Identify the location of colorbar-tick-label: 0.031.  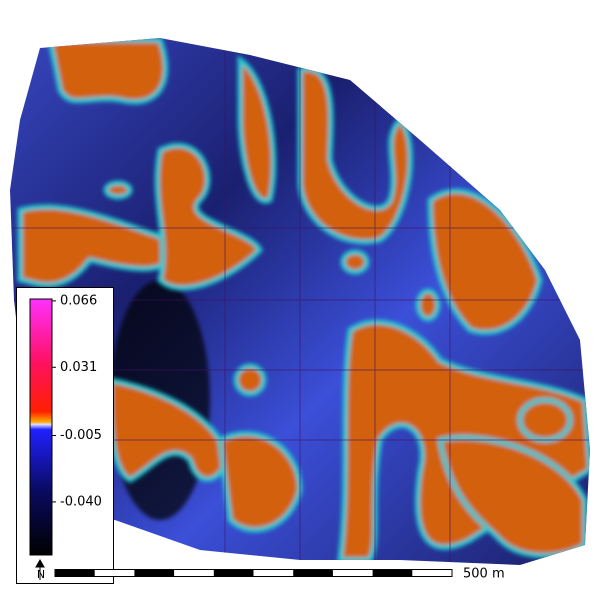
(78, 367).